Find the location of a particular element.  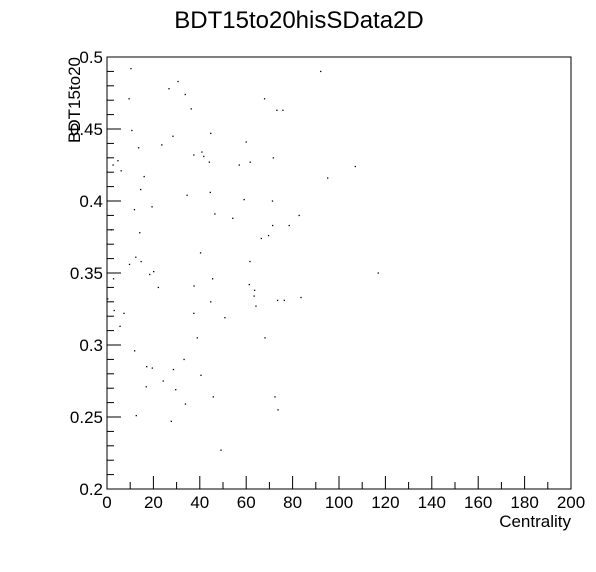

y-tick-label: 0.3 is located at coordinates (91, 345).